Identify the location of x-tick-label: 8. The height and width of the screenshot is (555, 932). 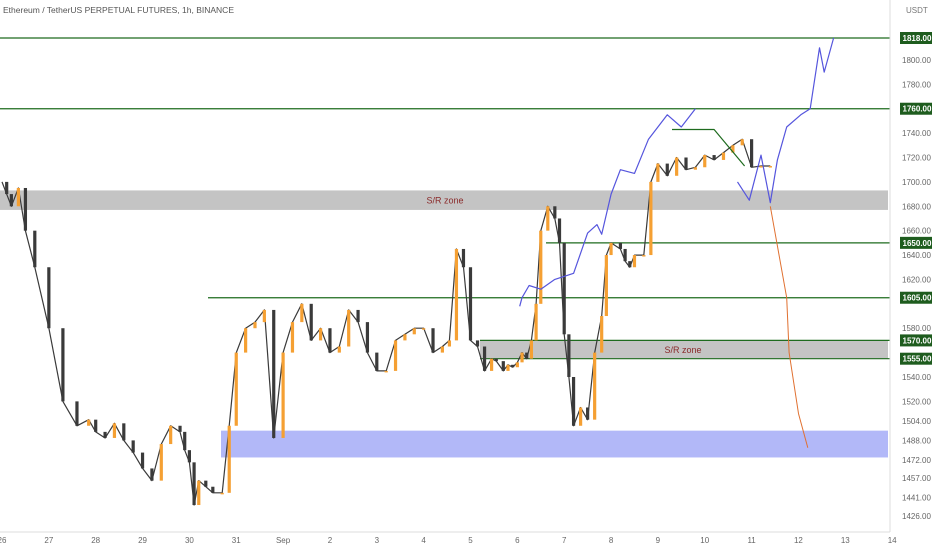
(611, 540).